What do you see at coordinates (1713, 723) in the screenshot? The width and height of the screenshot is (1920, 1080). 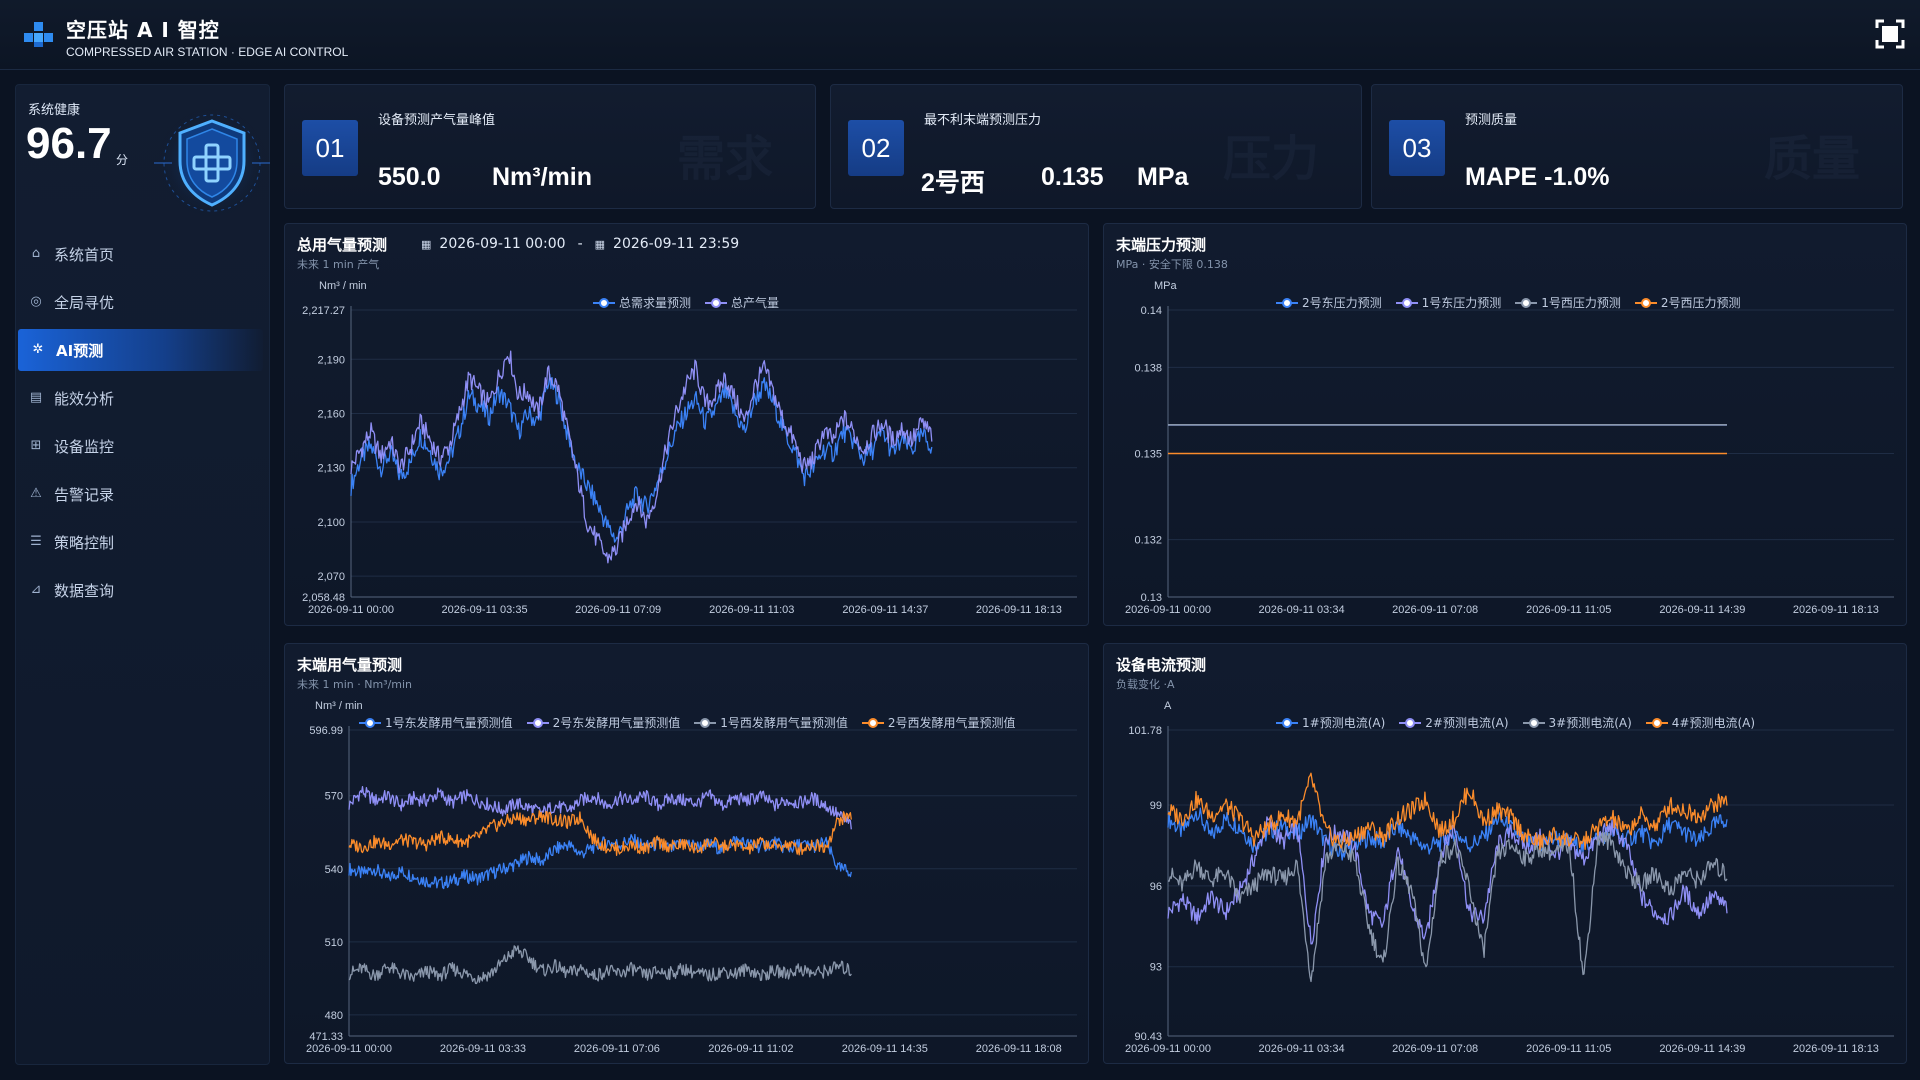 I see `legend-label: 4#预测电流(A)` at bounding box center [1713, 723].